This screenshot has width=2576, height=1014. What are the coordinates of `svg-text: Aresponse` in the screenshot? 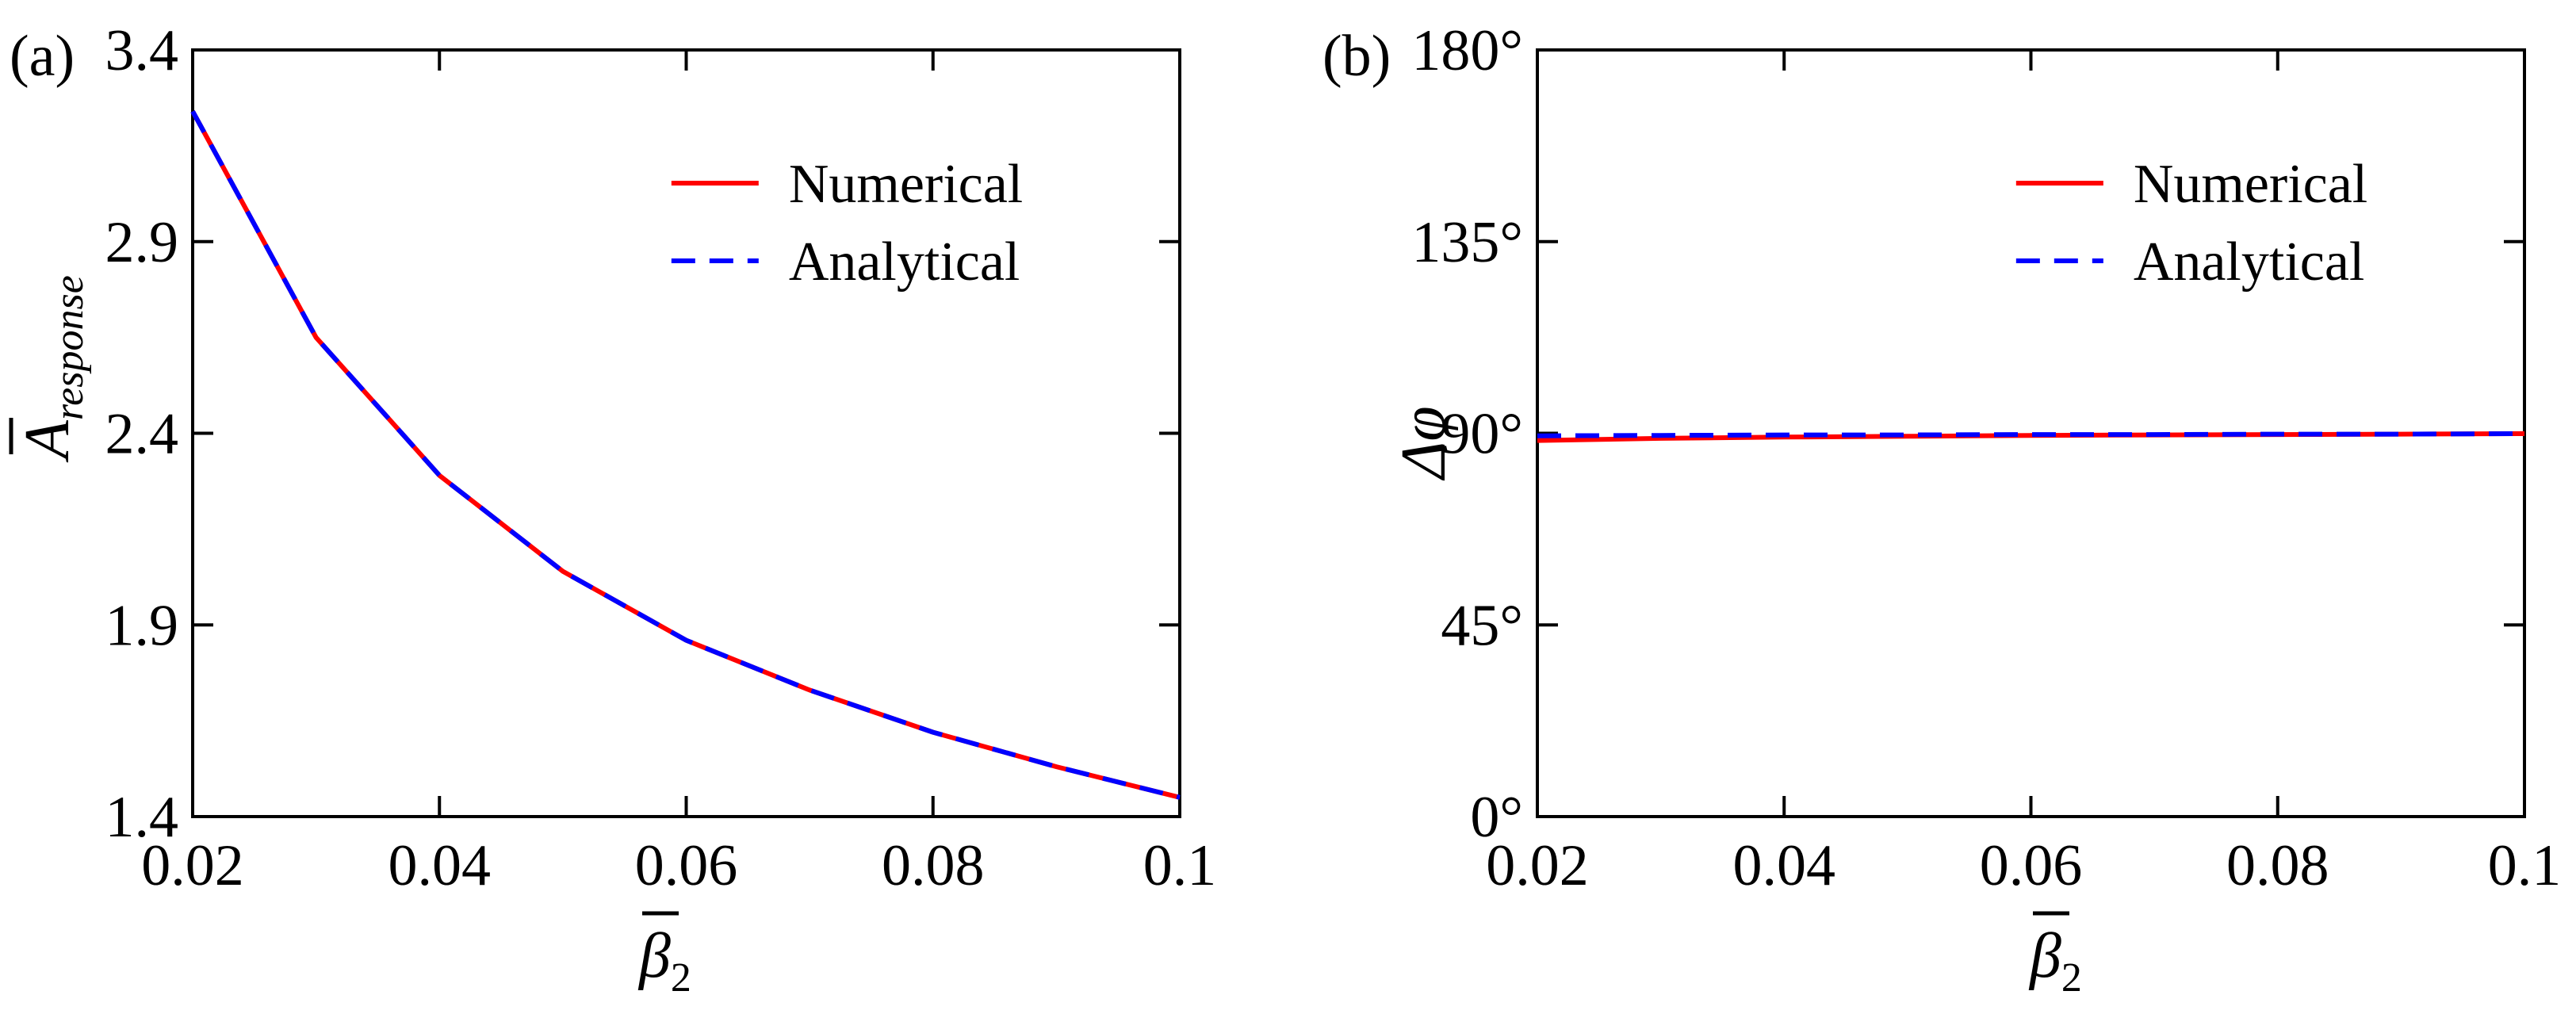 It's located at (52, 369).